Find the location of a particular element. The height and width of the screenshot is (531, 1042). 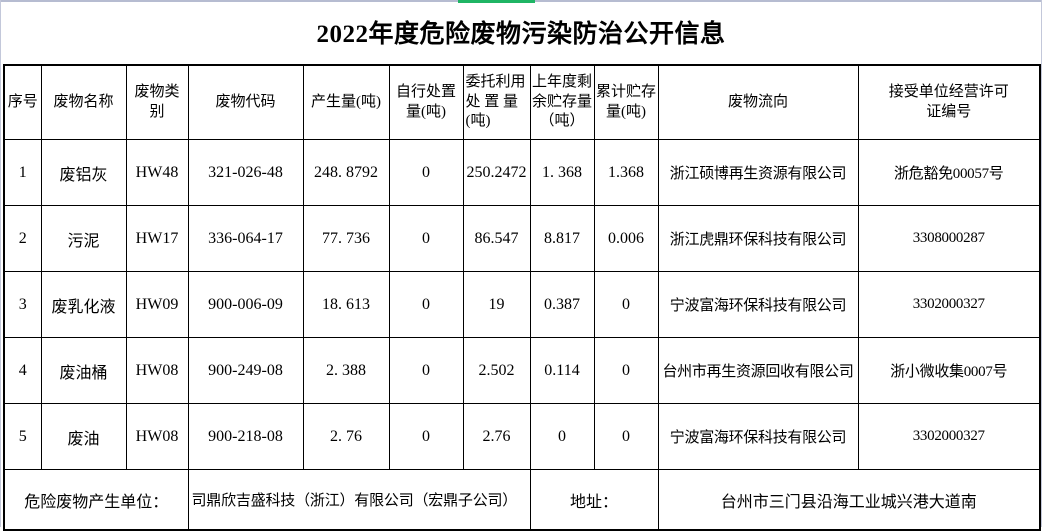

cell-flow: 浙江硕博再生资源有限公司 is located at coordinates (758, 172).